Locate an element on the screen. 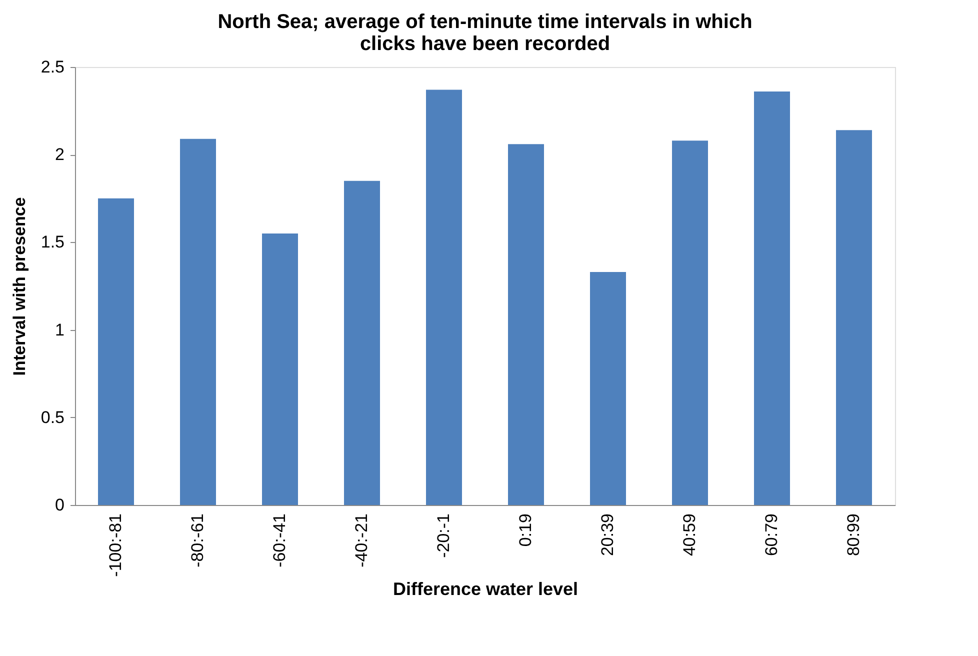 The width and height of the screenshot is (978, 656). x-tick-label: 20:39 is located at coordinates (607, 535).